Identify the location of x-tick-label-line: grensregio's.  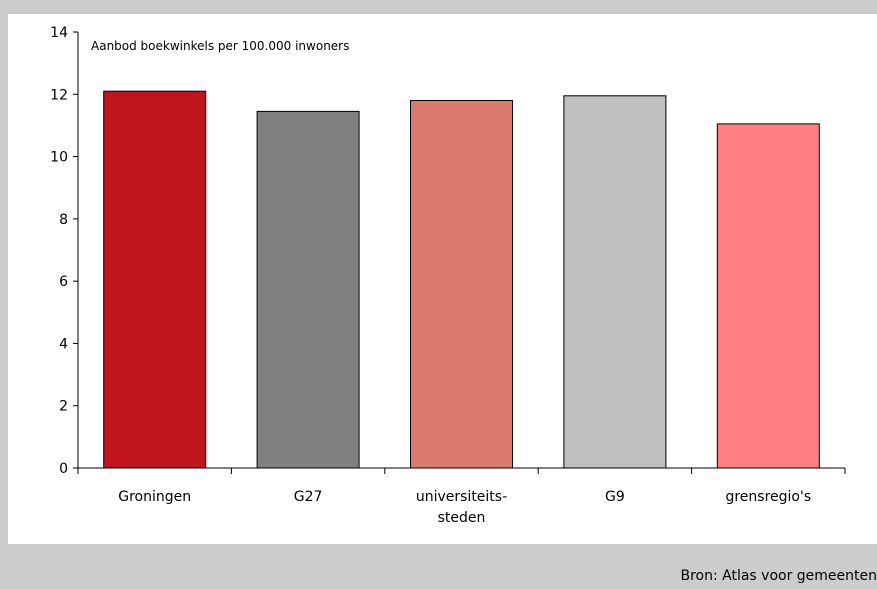
(768, 497).